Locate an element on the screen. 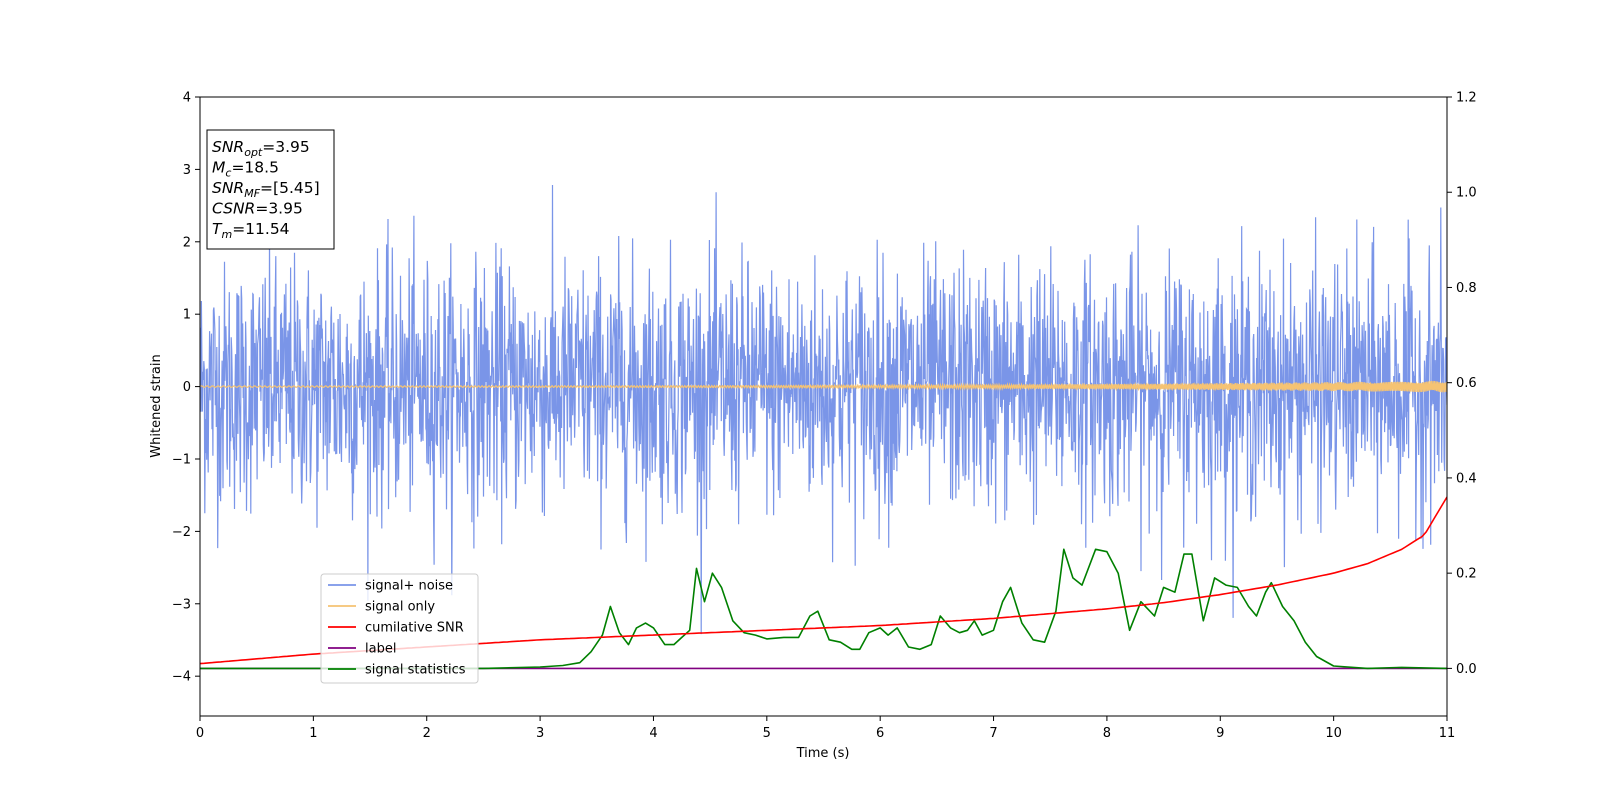 This screenshot has height=800, width=1600. x-tick-label: 10 is located at coordinates (1333, 733).